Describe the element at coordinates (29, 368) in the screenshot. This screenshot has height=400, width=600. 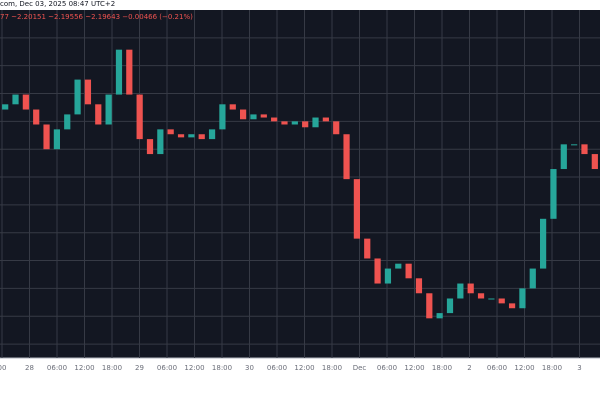
I see `x-tick-label: 28` at that location.